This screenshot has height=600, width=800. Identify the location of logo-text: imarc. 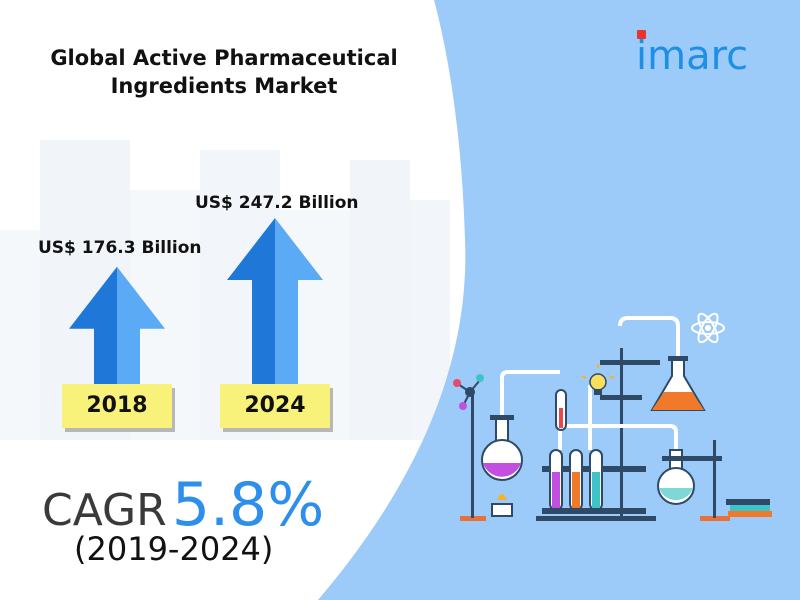
(692, 56).